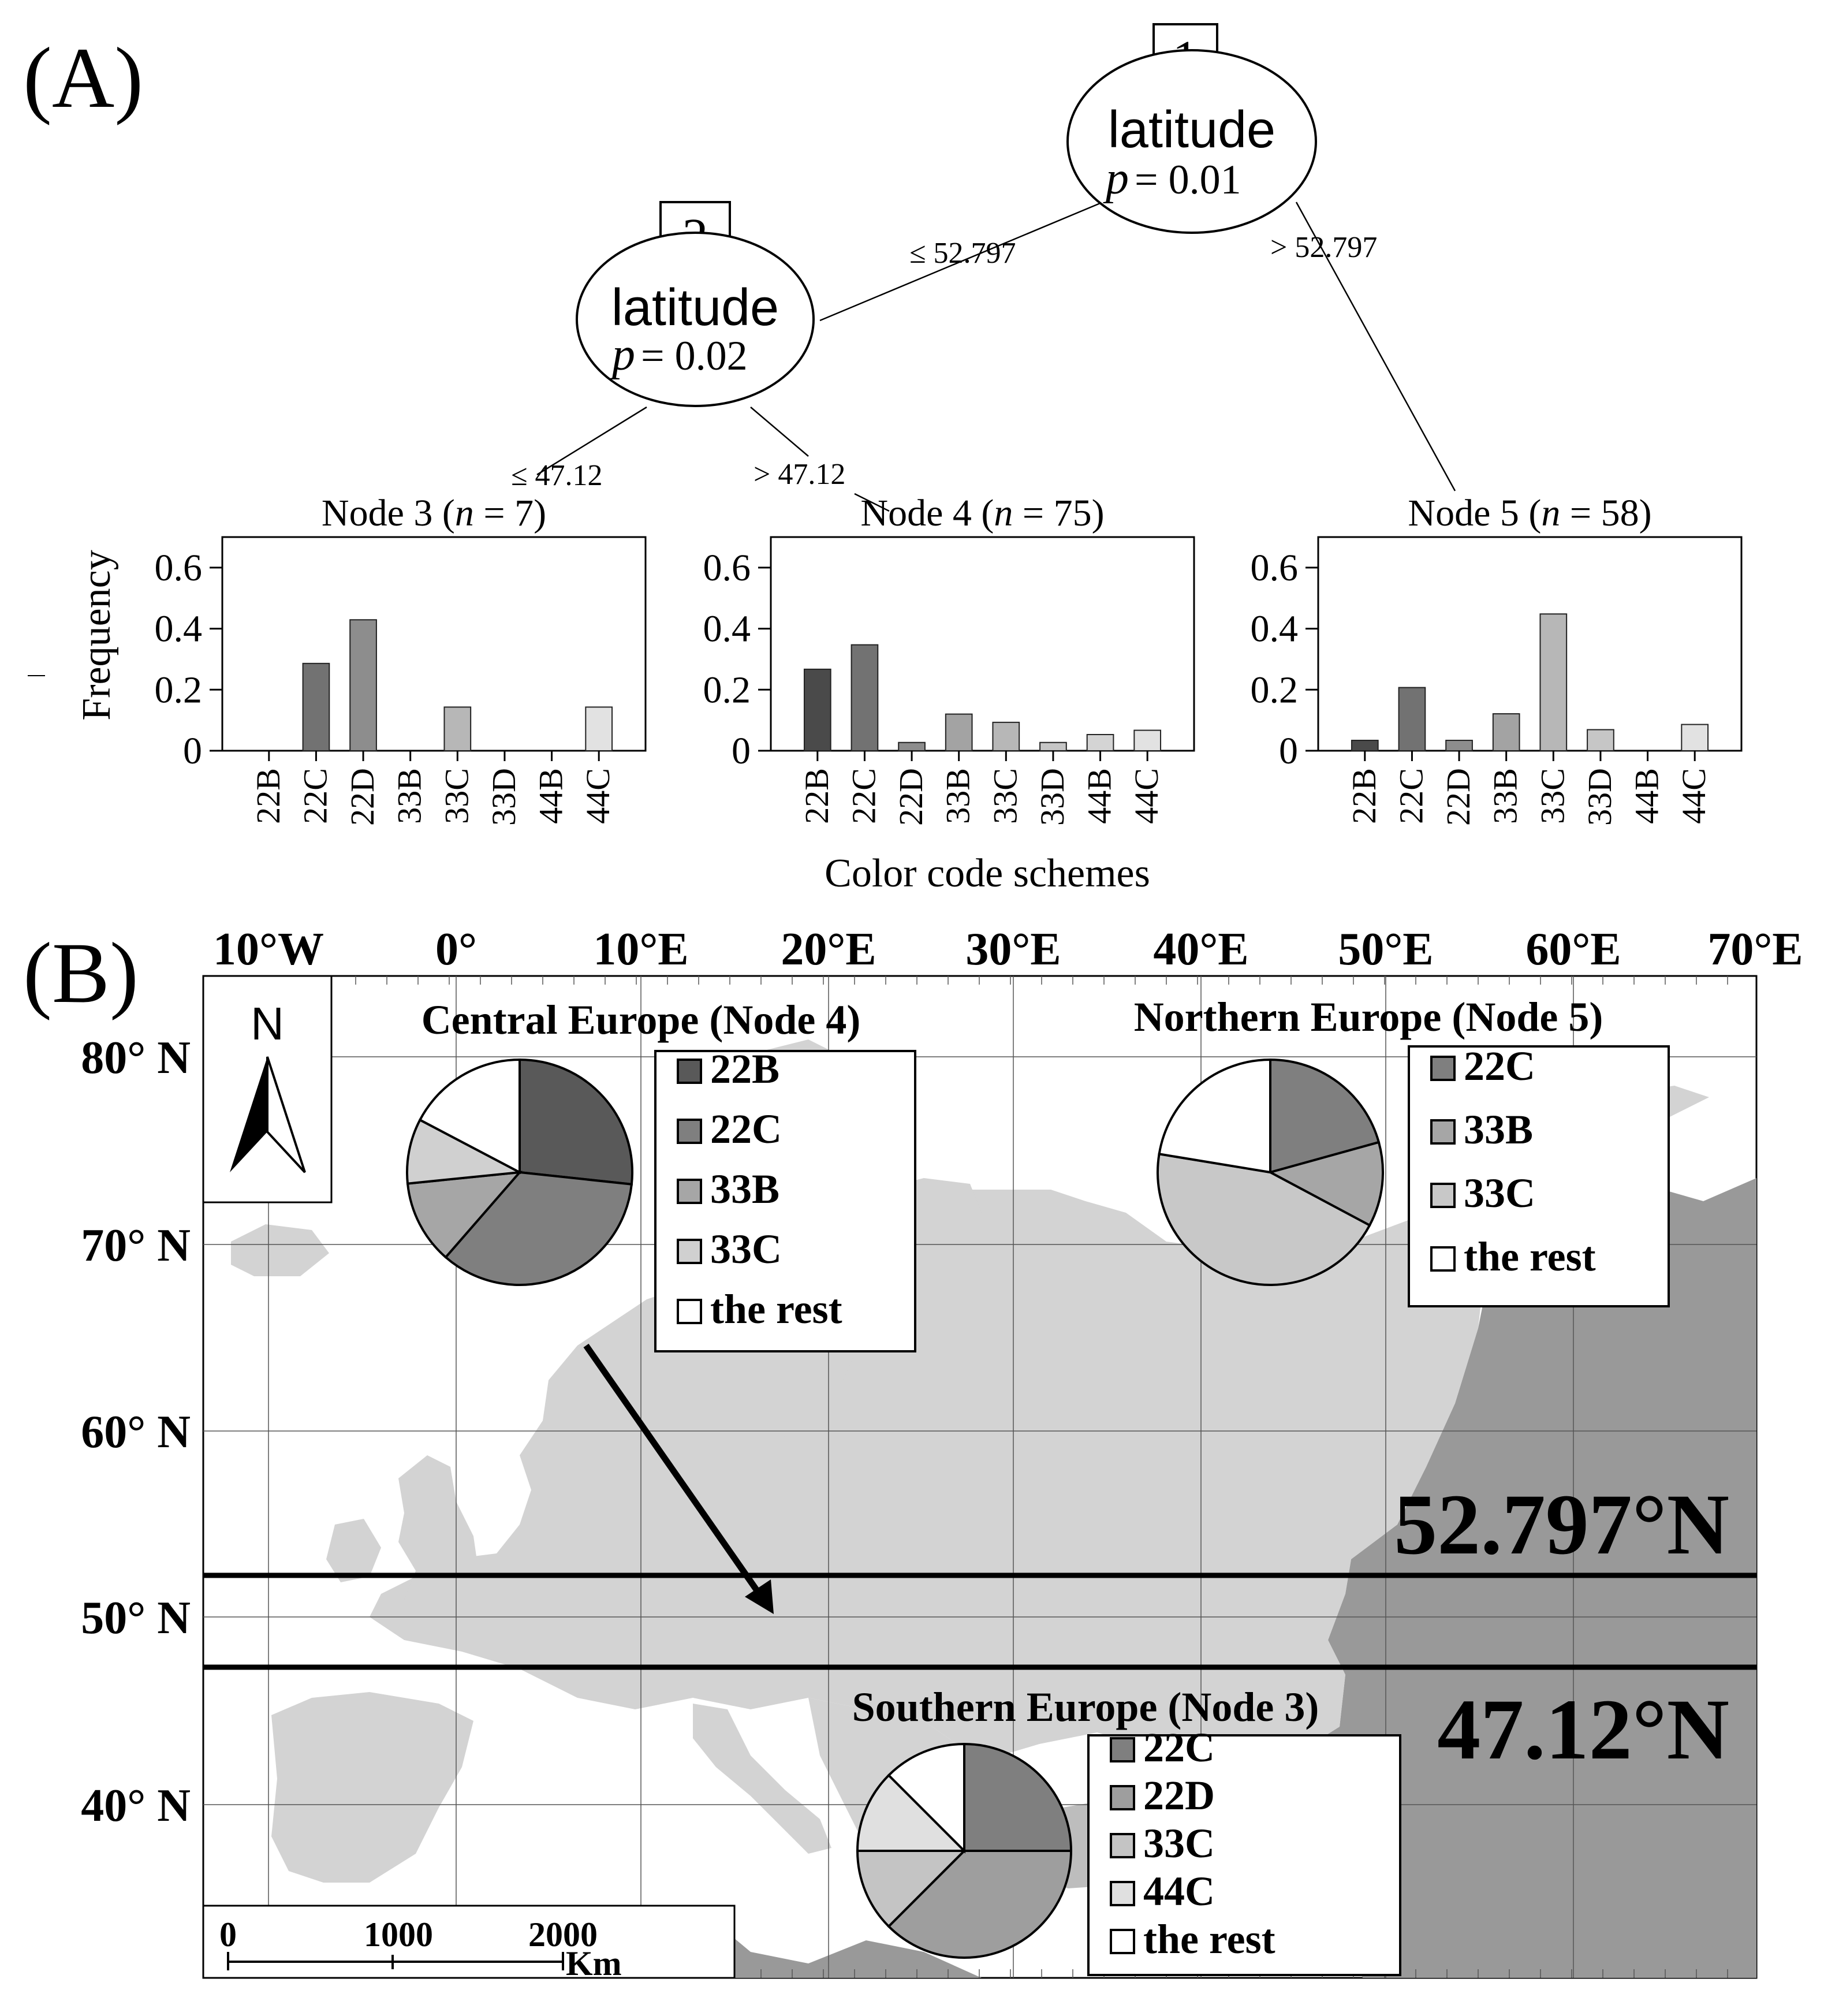 The width and height of the screenshot is (1824, 2016). I want to click on panel-b-label: (B), so click(81, 973).